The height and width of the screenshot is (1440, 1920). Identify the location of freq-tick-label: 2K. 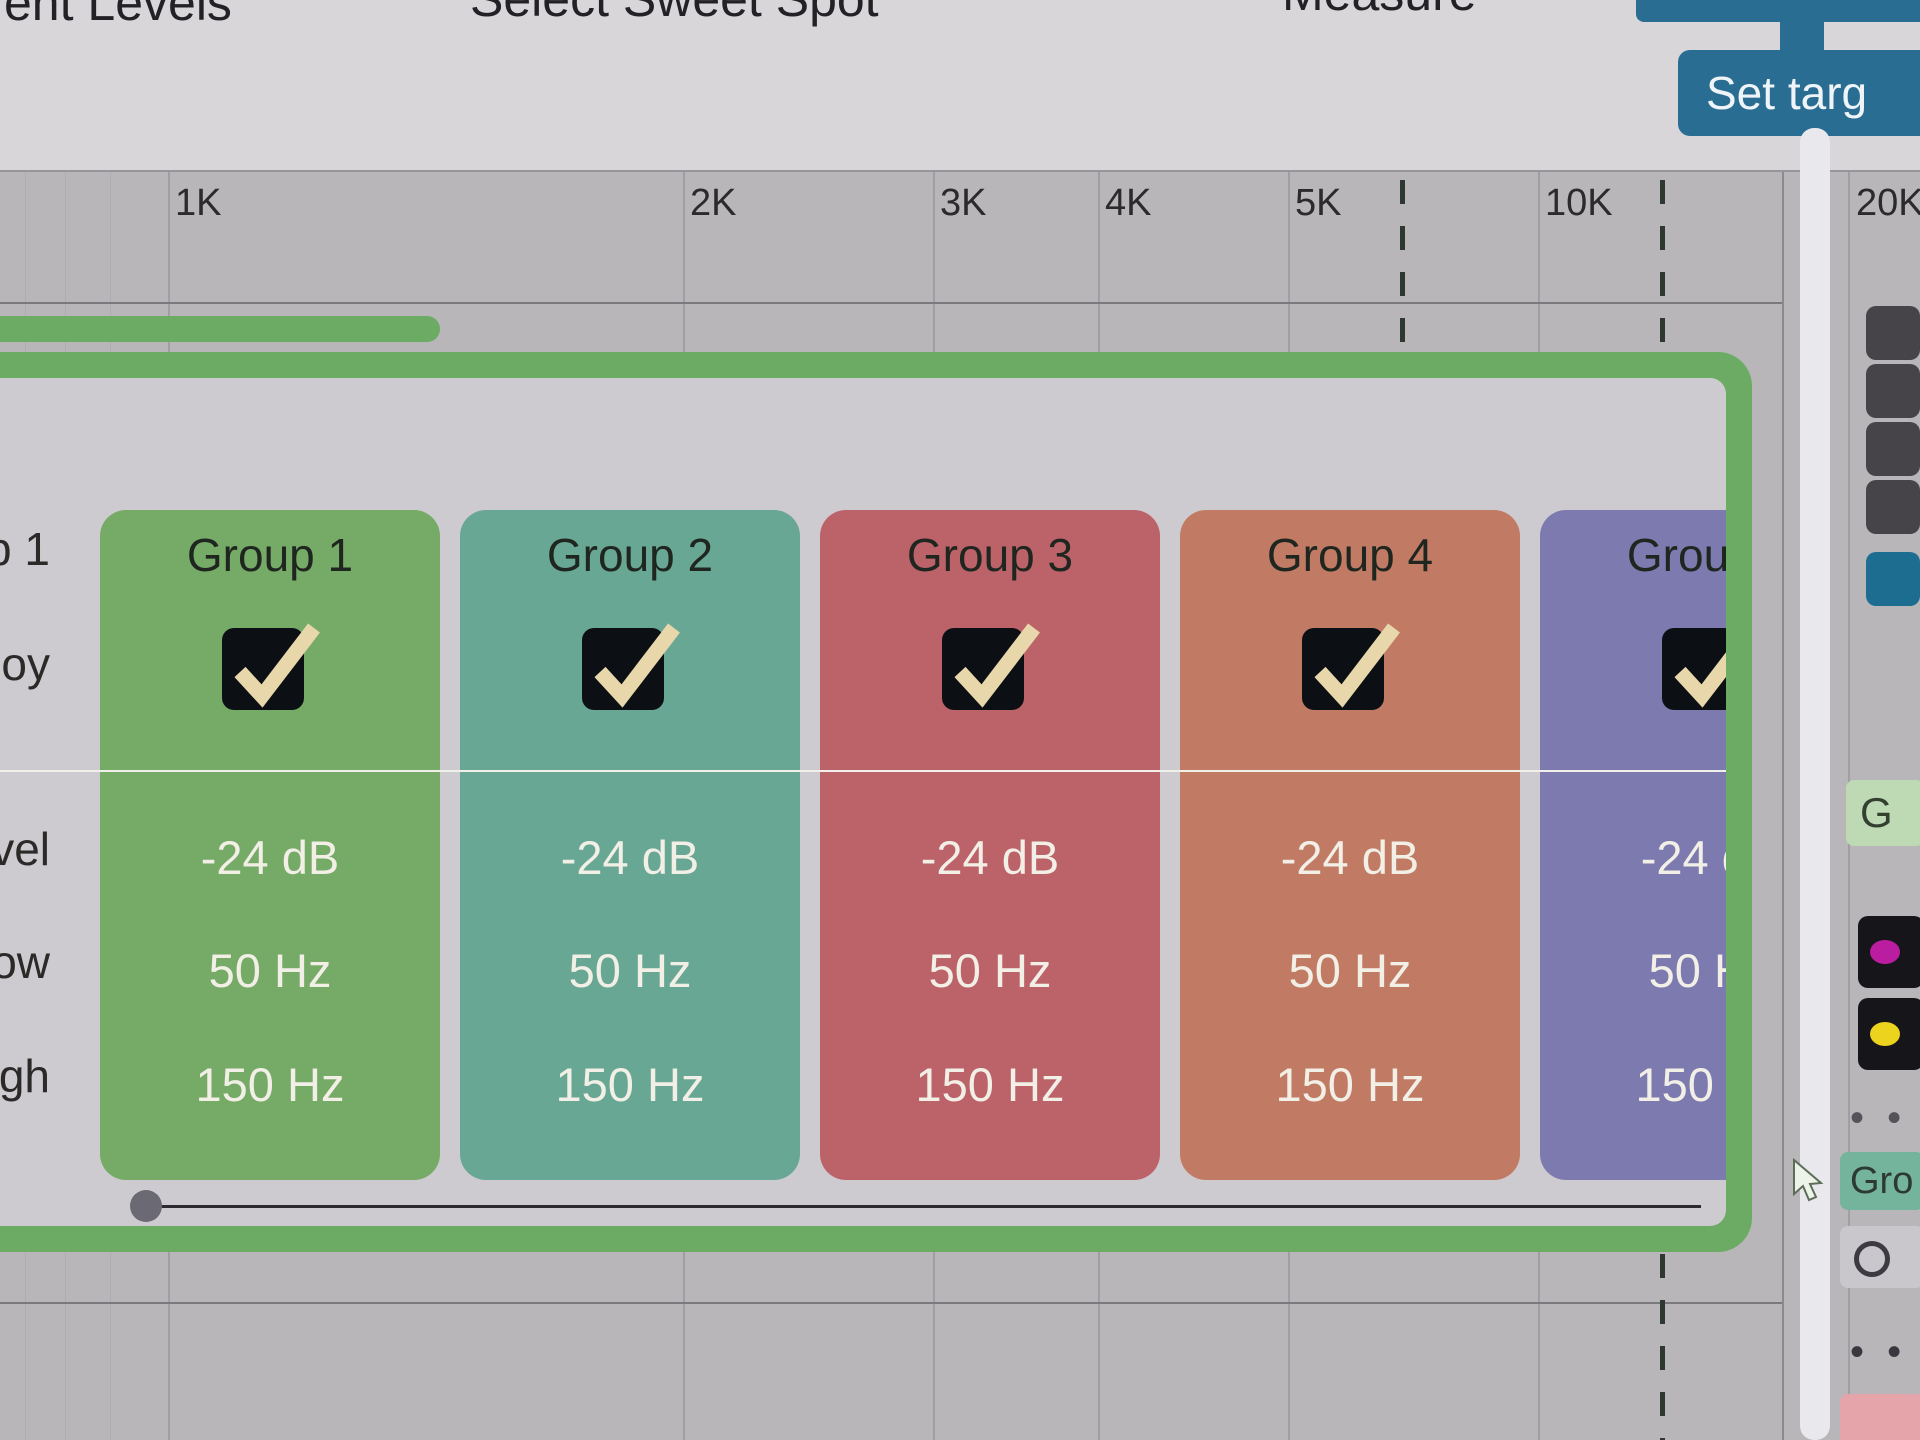
(713, 203).